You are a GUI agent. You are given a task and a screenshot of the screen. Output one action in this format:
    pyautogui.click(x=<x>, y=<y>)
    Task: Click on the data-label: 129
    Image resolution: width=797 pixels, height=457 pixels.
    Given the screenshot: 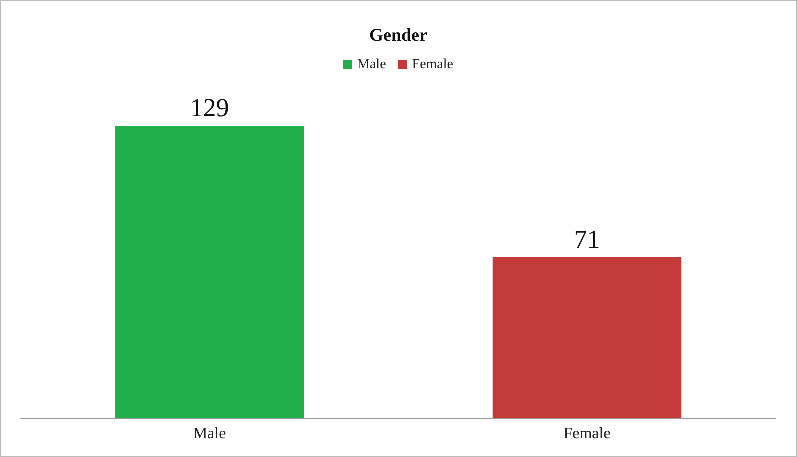 What is the action you would take?
    pyautogui.click(x=210, y=108)
    